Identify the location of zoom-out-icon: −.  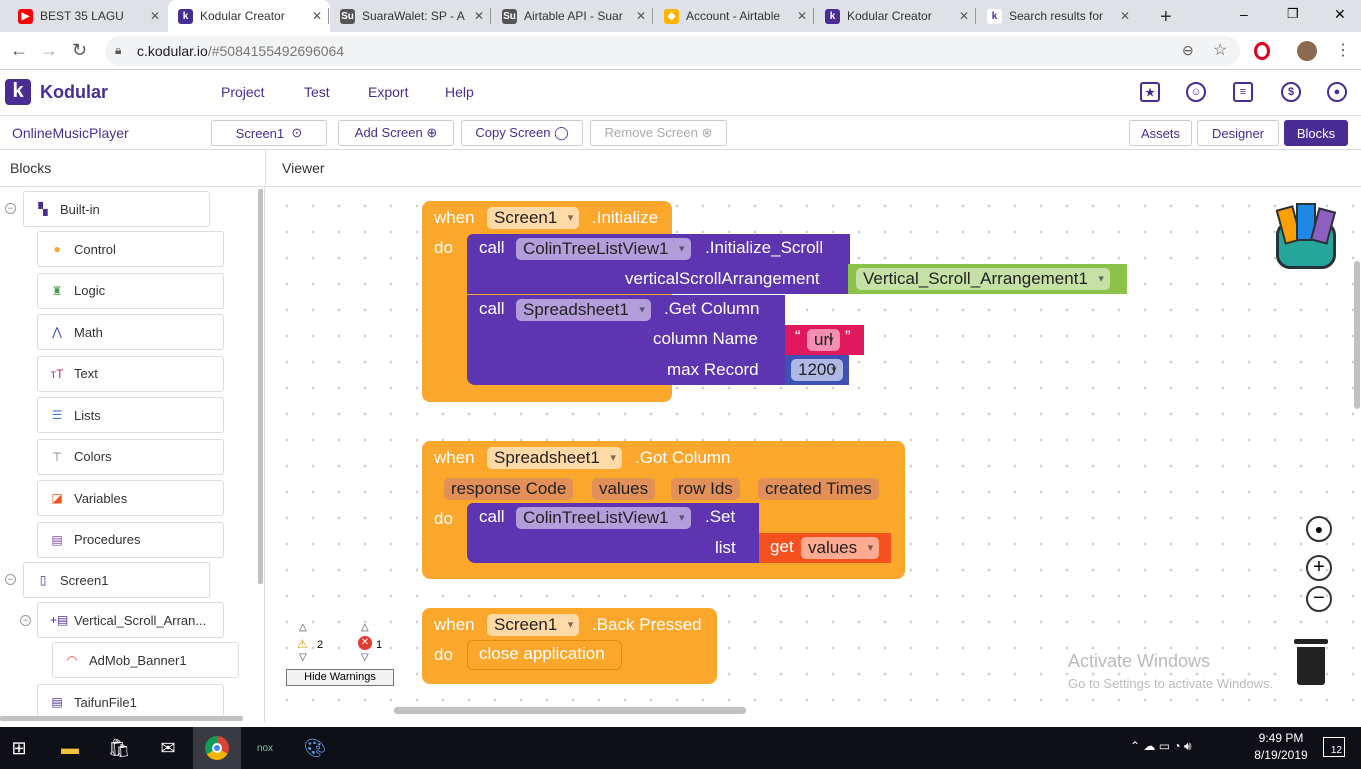
(1319, 599).